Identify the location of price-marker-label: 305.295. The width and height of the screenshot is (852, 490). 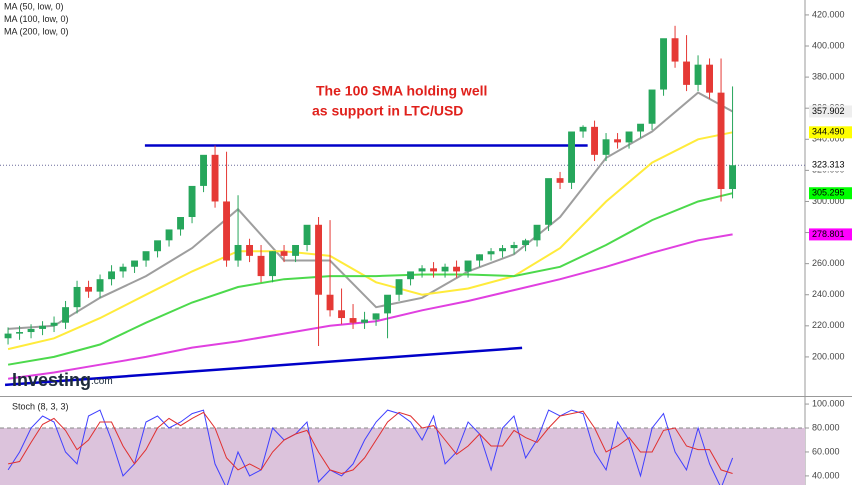
(828, 193).